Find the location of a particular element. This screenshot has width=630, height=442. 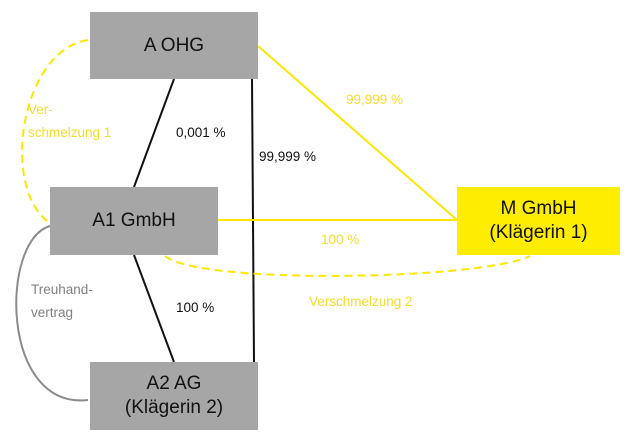

node-label: M GmbH is located at coordinates (538, 208).